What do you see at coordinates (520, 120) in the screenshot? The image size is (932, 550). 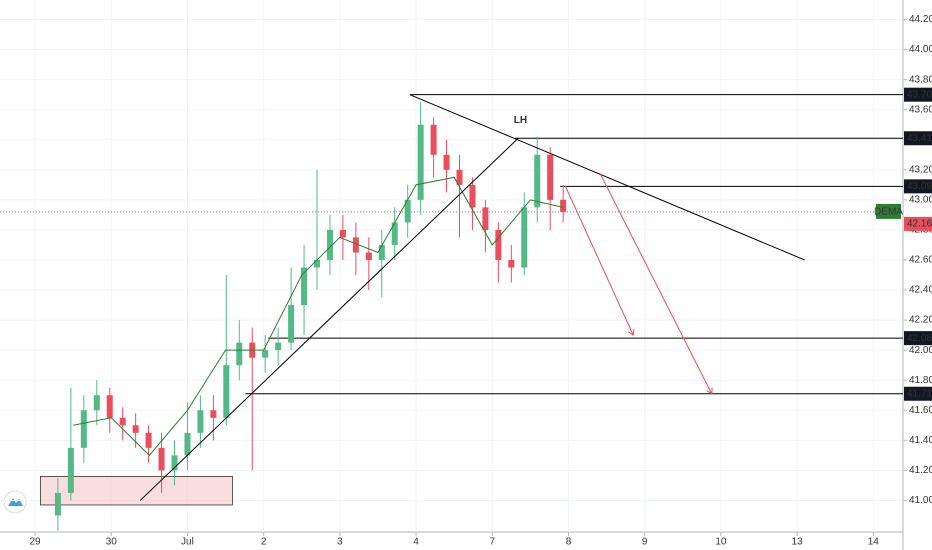 I see `annotation: LH` at bounding box center [520, 120].